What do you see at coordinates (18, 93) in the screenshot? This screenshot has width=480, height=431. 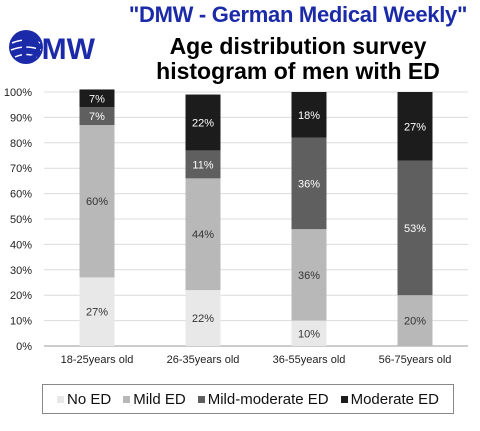 I see `y-tick-label: 100%` at bounding box center [18, 93].